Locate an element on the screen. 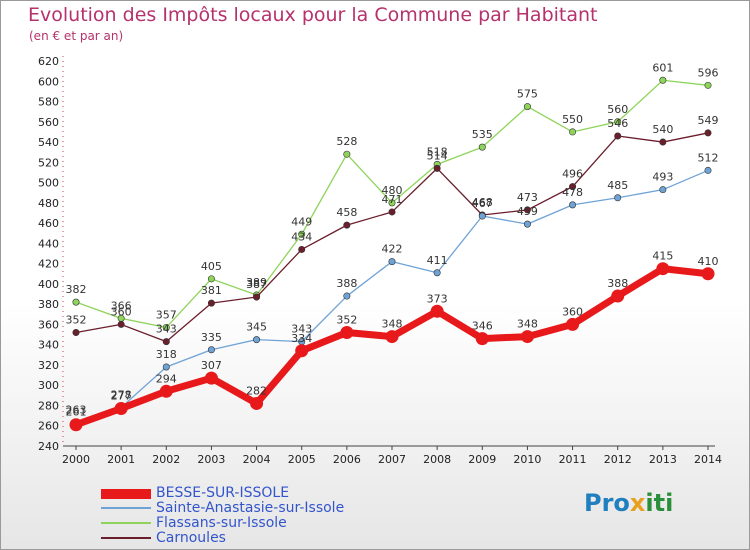  y-tick-label: 260 is located at coordinates (48, 426).